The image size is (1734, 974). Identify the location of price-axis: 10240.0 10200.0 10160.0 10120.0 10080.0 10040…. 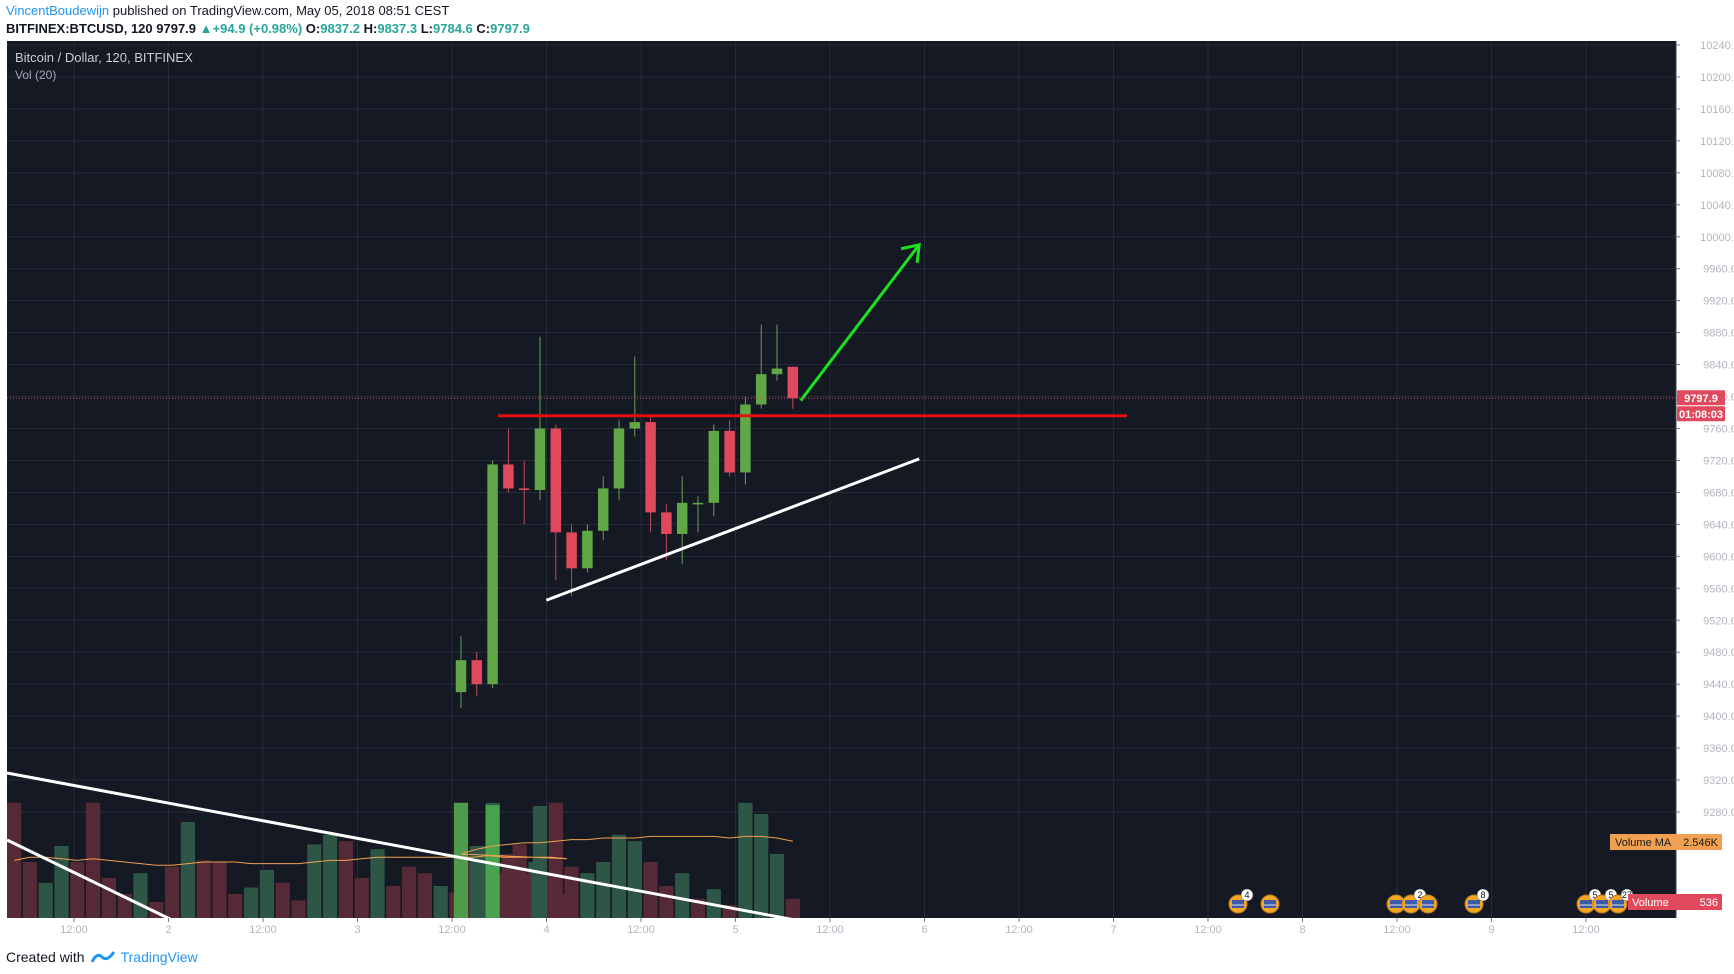
(1705, 429).